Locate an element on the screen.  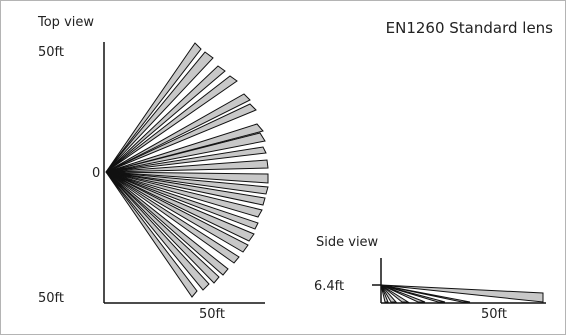
side-view-label: Side view is located at coordinates (347, 242).